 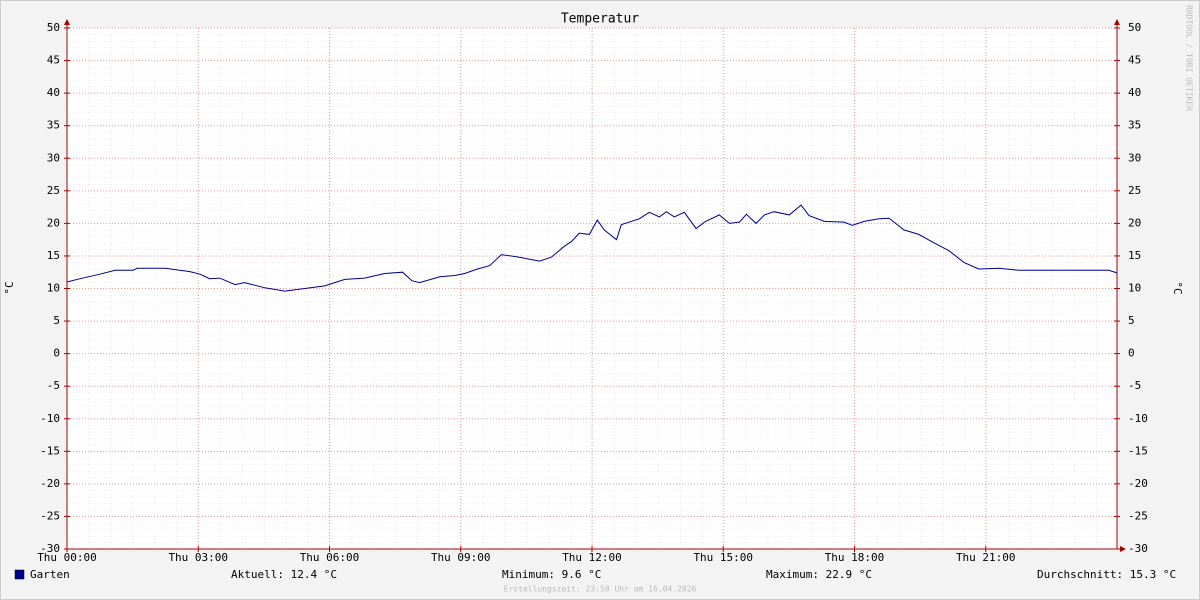 What do you see at coordinates (53, 385) in the screenshot?
I see `y-tick-label: -5` at bounding box center [53, 385].